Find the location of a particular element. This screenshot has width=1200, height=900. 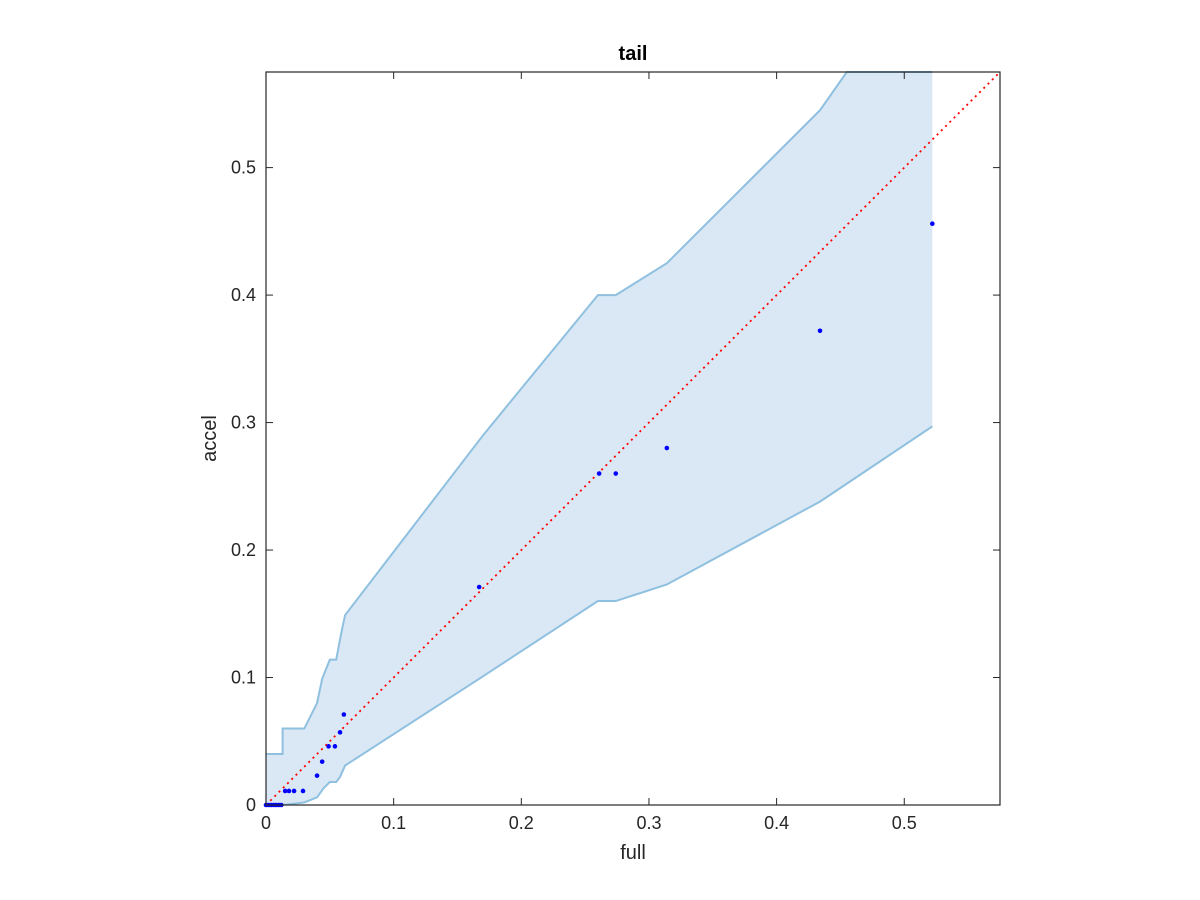

y-axis-label: accel is located at coordinates (210, 438).